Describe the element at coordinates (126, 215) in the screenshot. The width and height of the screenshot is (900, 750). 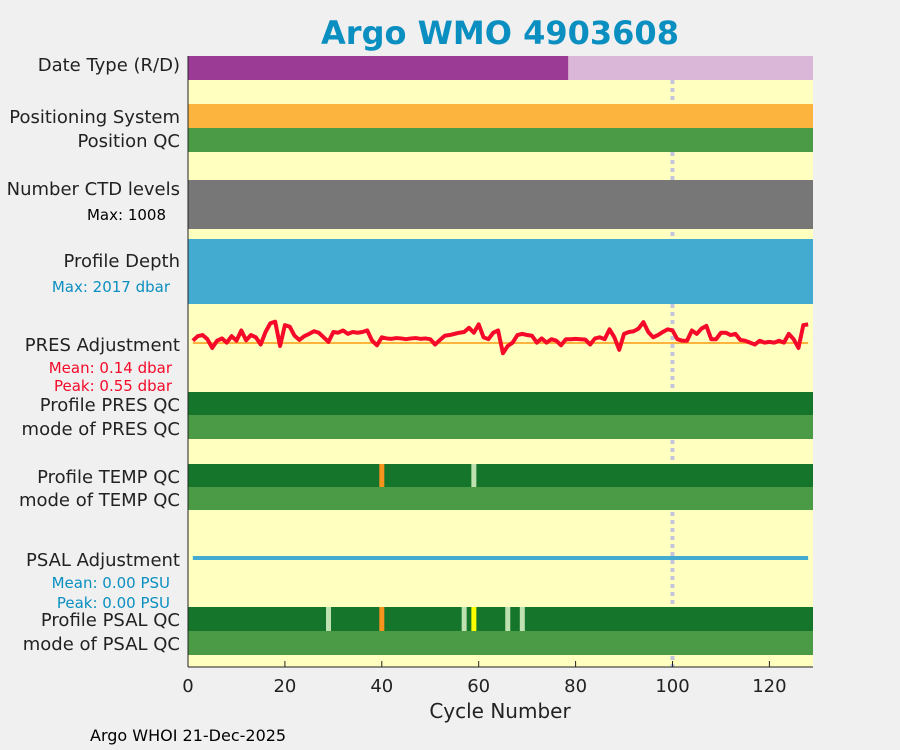
I see `ctd-max: Max: 1008` at that location.